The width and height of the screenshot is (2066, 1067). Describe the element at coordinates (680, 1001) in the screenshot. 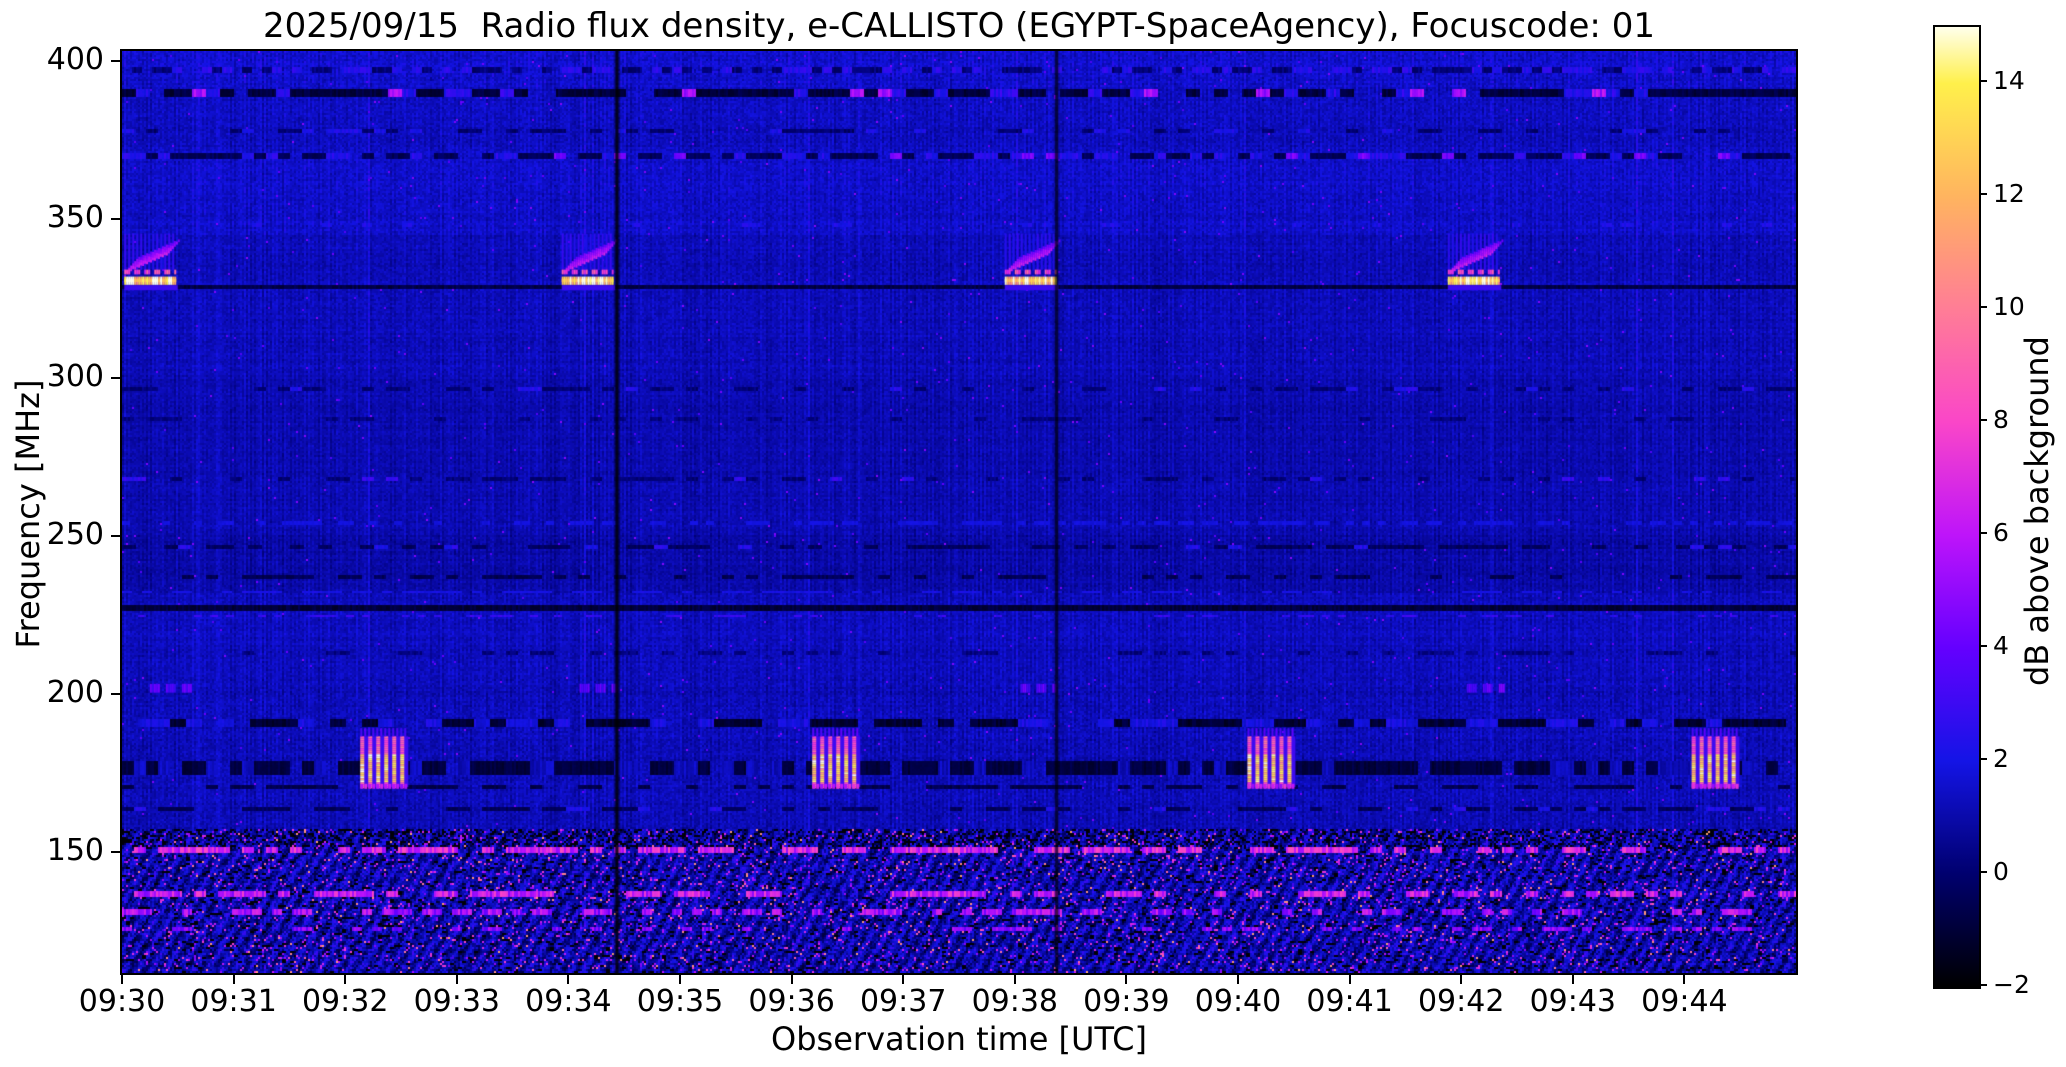

I see `x-tick-label: 09:35` at that location.